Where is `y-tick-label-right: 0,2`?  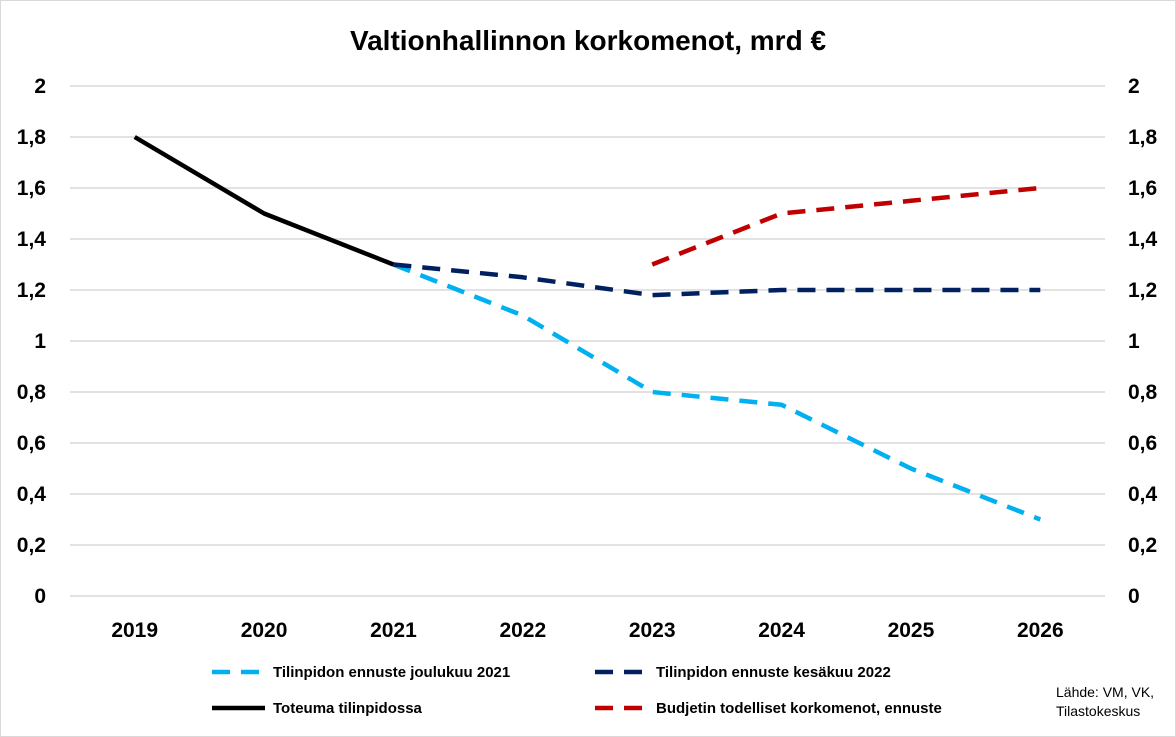
y-tick-label-right: 0,2 is located at coordinates (1142, 545).